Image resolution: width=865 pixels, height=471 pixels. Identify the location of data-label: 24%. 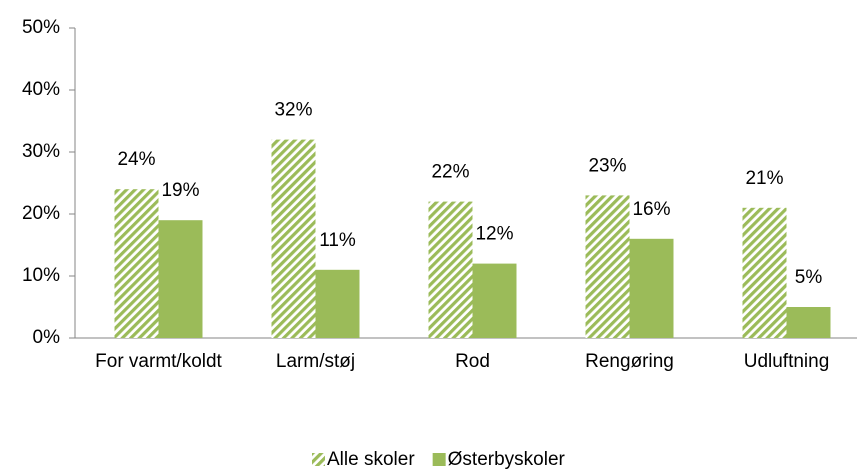
(136, 159).